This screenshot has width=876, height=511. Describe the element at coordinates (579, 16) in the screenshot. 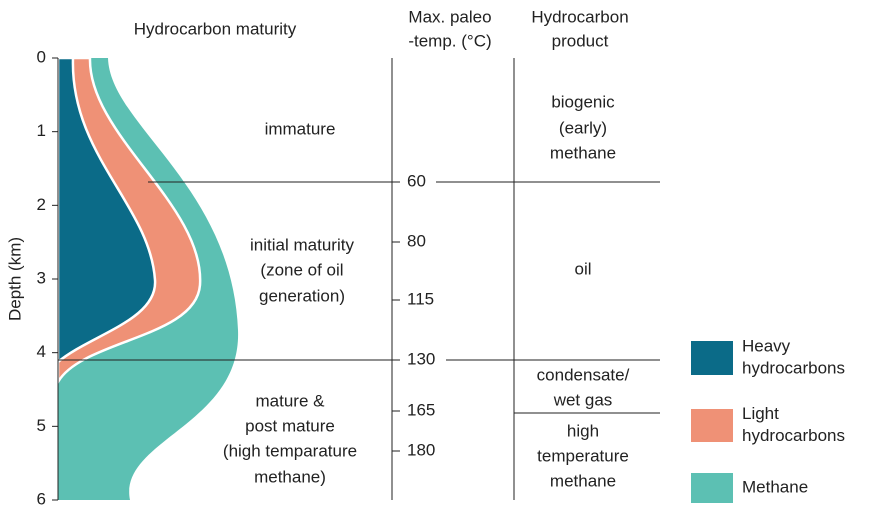

I see `header: Hydrocarbon` at that location.